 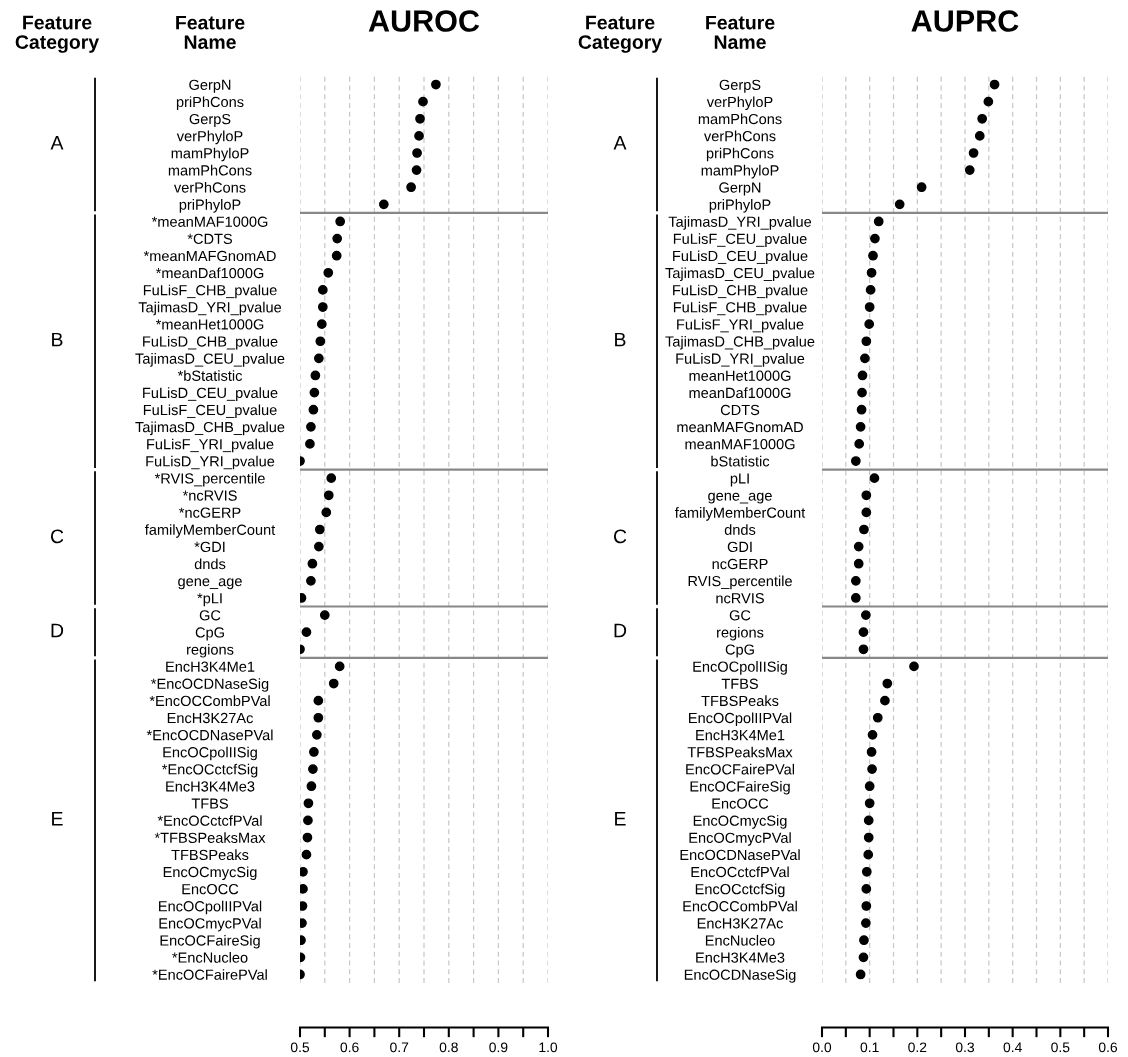 What do you see at coordinates (740, 461) in the screenshot?
I see `y-tick-label: bStatistic` at bounding box center [740, 461].